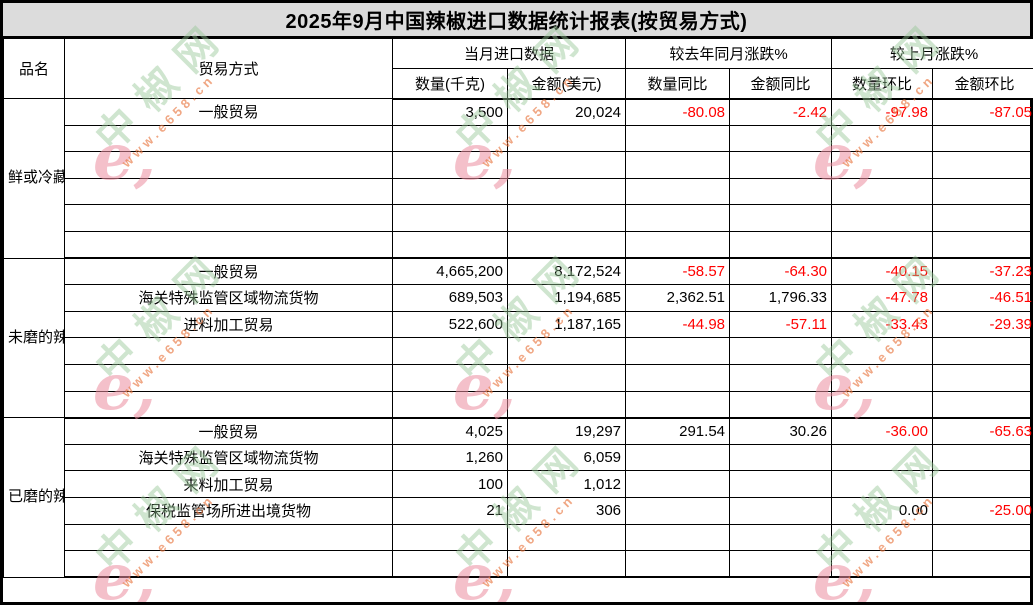 Image resolution: width=1033 pixels, height=605 pixels. I want to click on amount-mom-cell: -87.05, so click(982, 112).